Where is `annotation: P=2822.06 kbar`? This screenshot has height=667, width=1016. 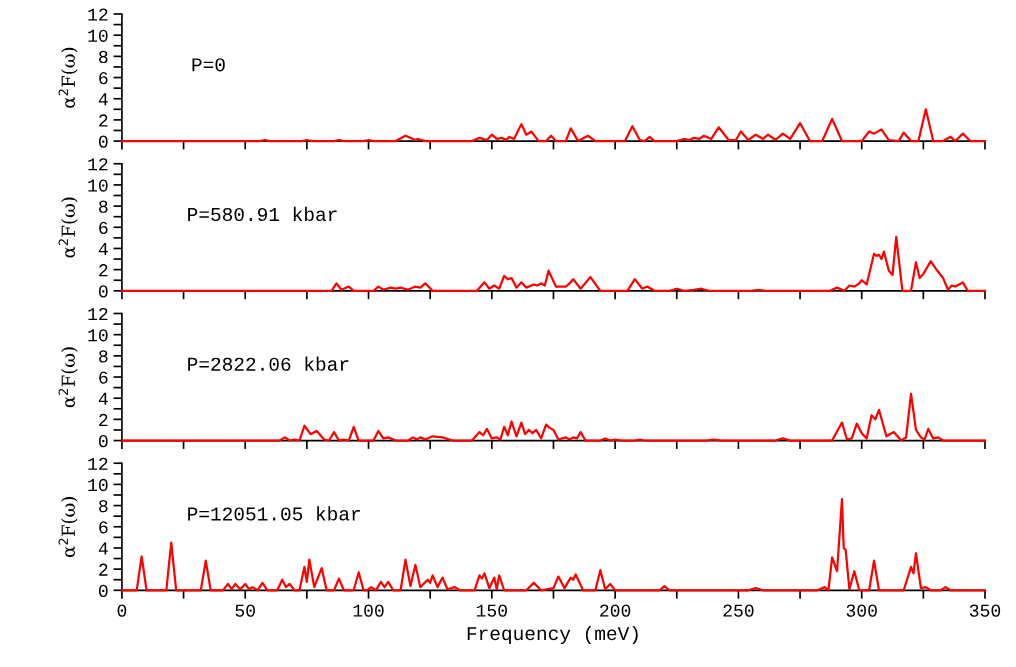 annotation: P=2822.06 kbar is located at coordinates (268, 363).